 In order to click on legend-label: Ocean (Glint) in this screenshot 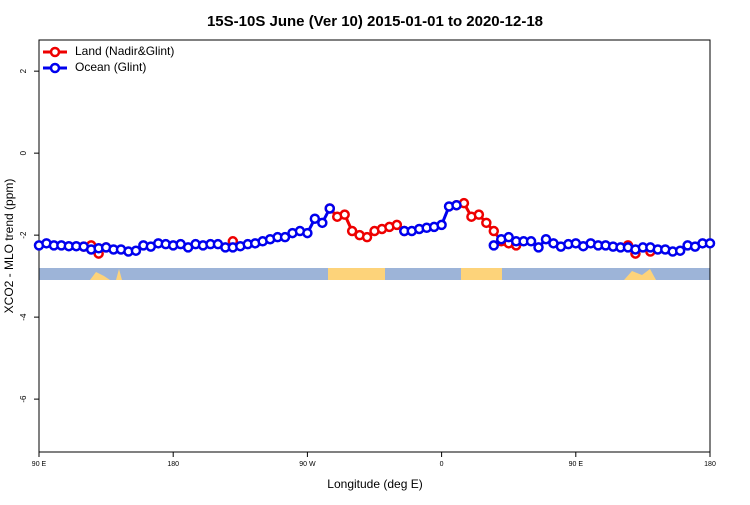, I will do `click(110, 67)`.